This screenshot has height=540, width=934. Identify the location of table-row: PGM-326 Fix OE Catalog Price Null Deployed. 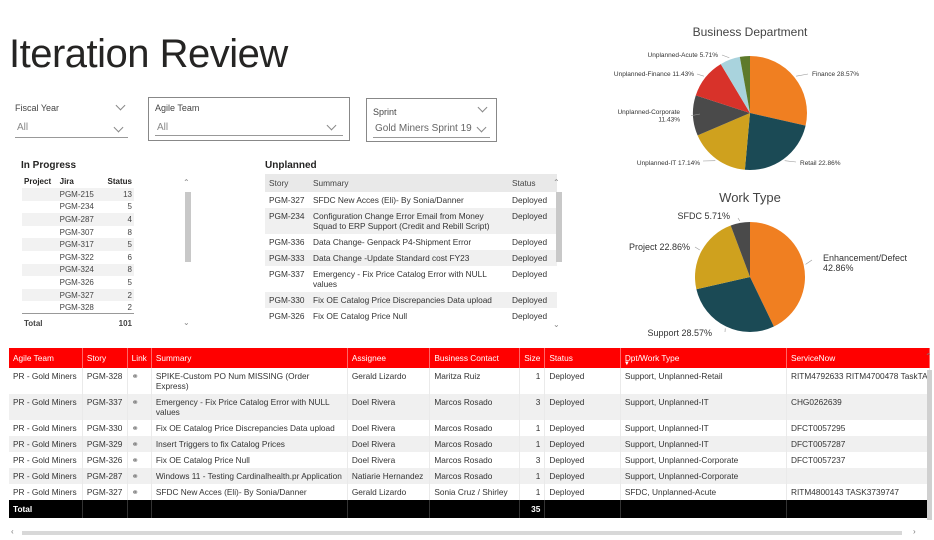
(411, 316).